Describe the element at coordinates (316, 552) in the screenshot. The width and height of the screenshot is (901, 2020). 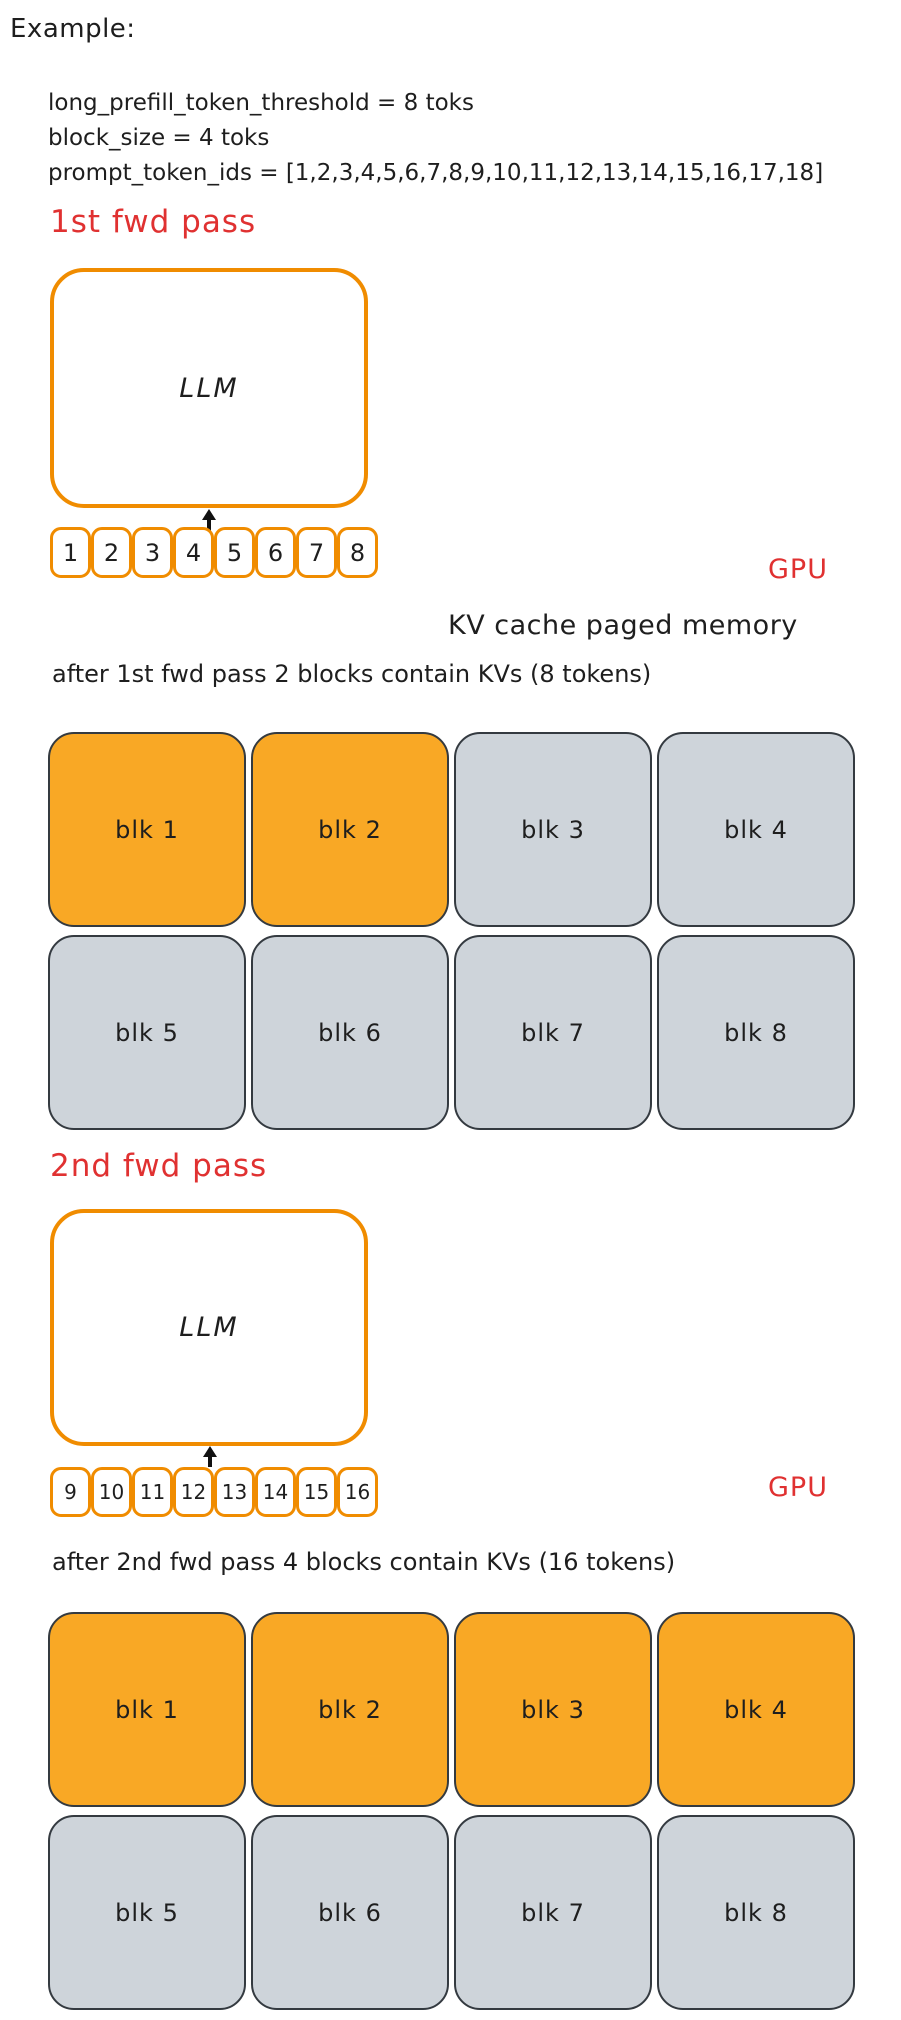
I see `token-box: 7` at that location.